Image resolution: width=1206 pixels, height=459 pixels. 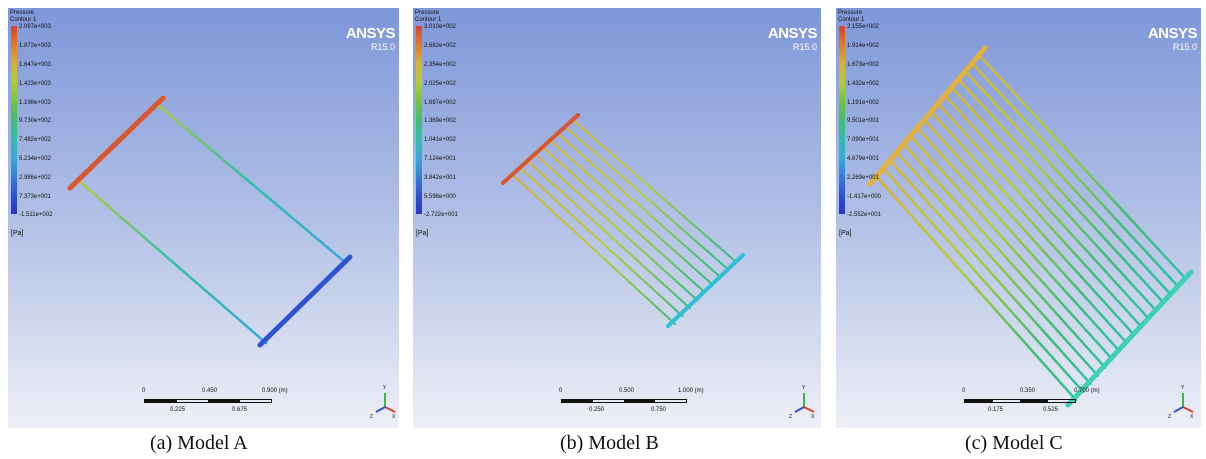 I want to click on legend-tick: 2.025e+002, so click(x=440, y=84).